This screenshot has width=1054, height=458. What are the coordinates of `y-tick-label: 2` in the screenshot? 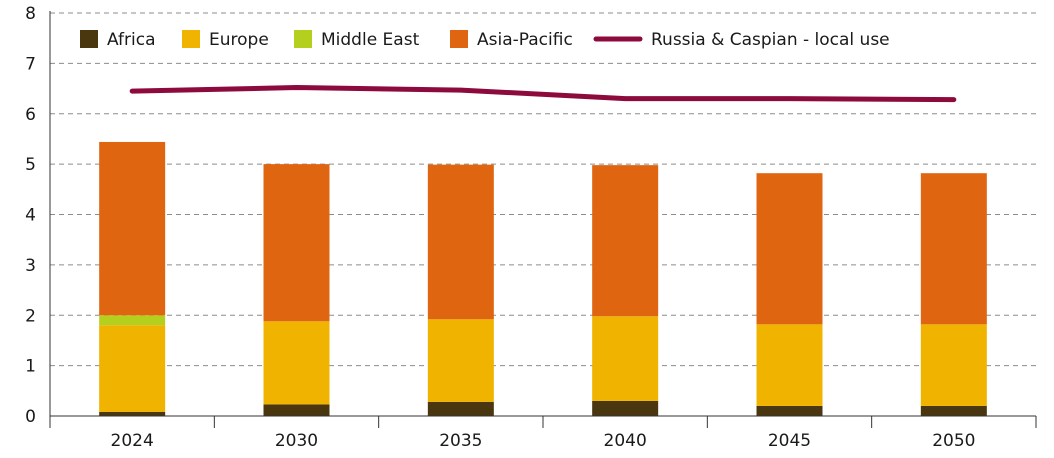 It's located at (30, 316).